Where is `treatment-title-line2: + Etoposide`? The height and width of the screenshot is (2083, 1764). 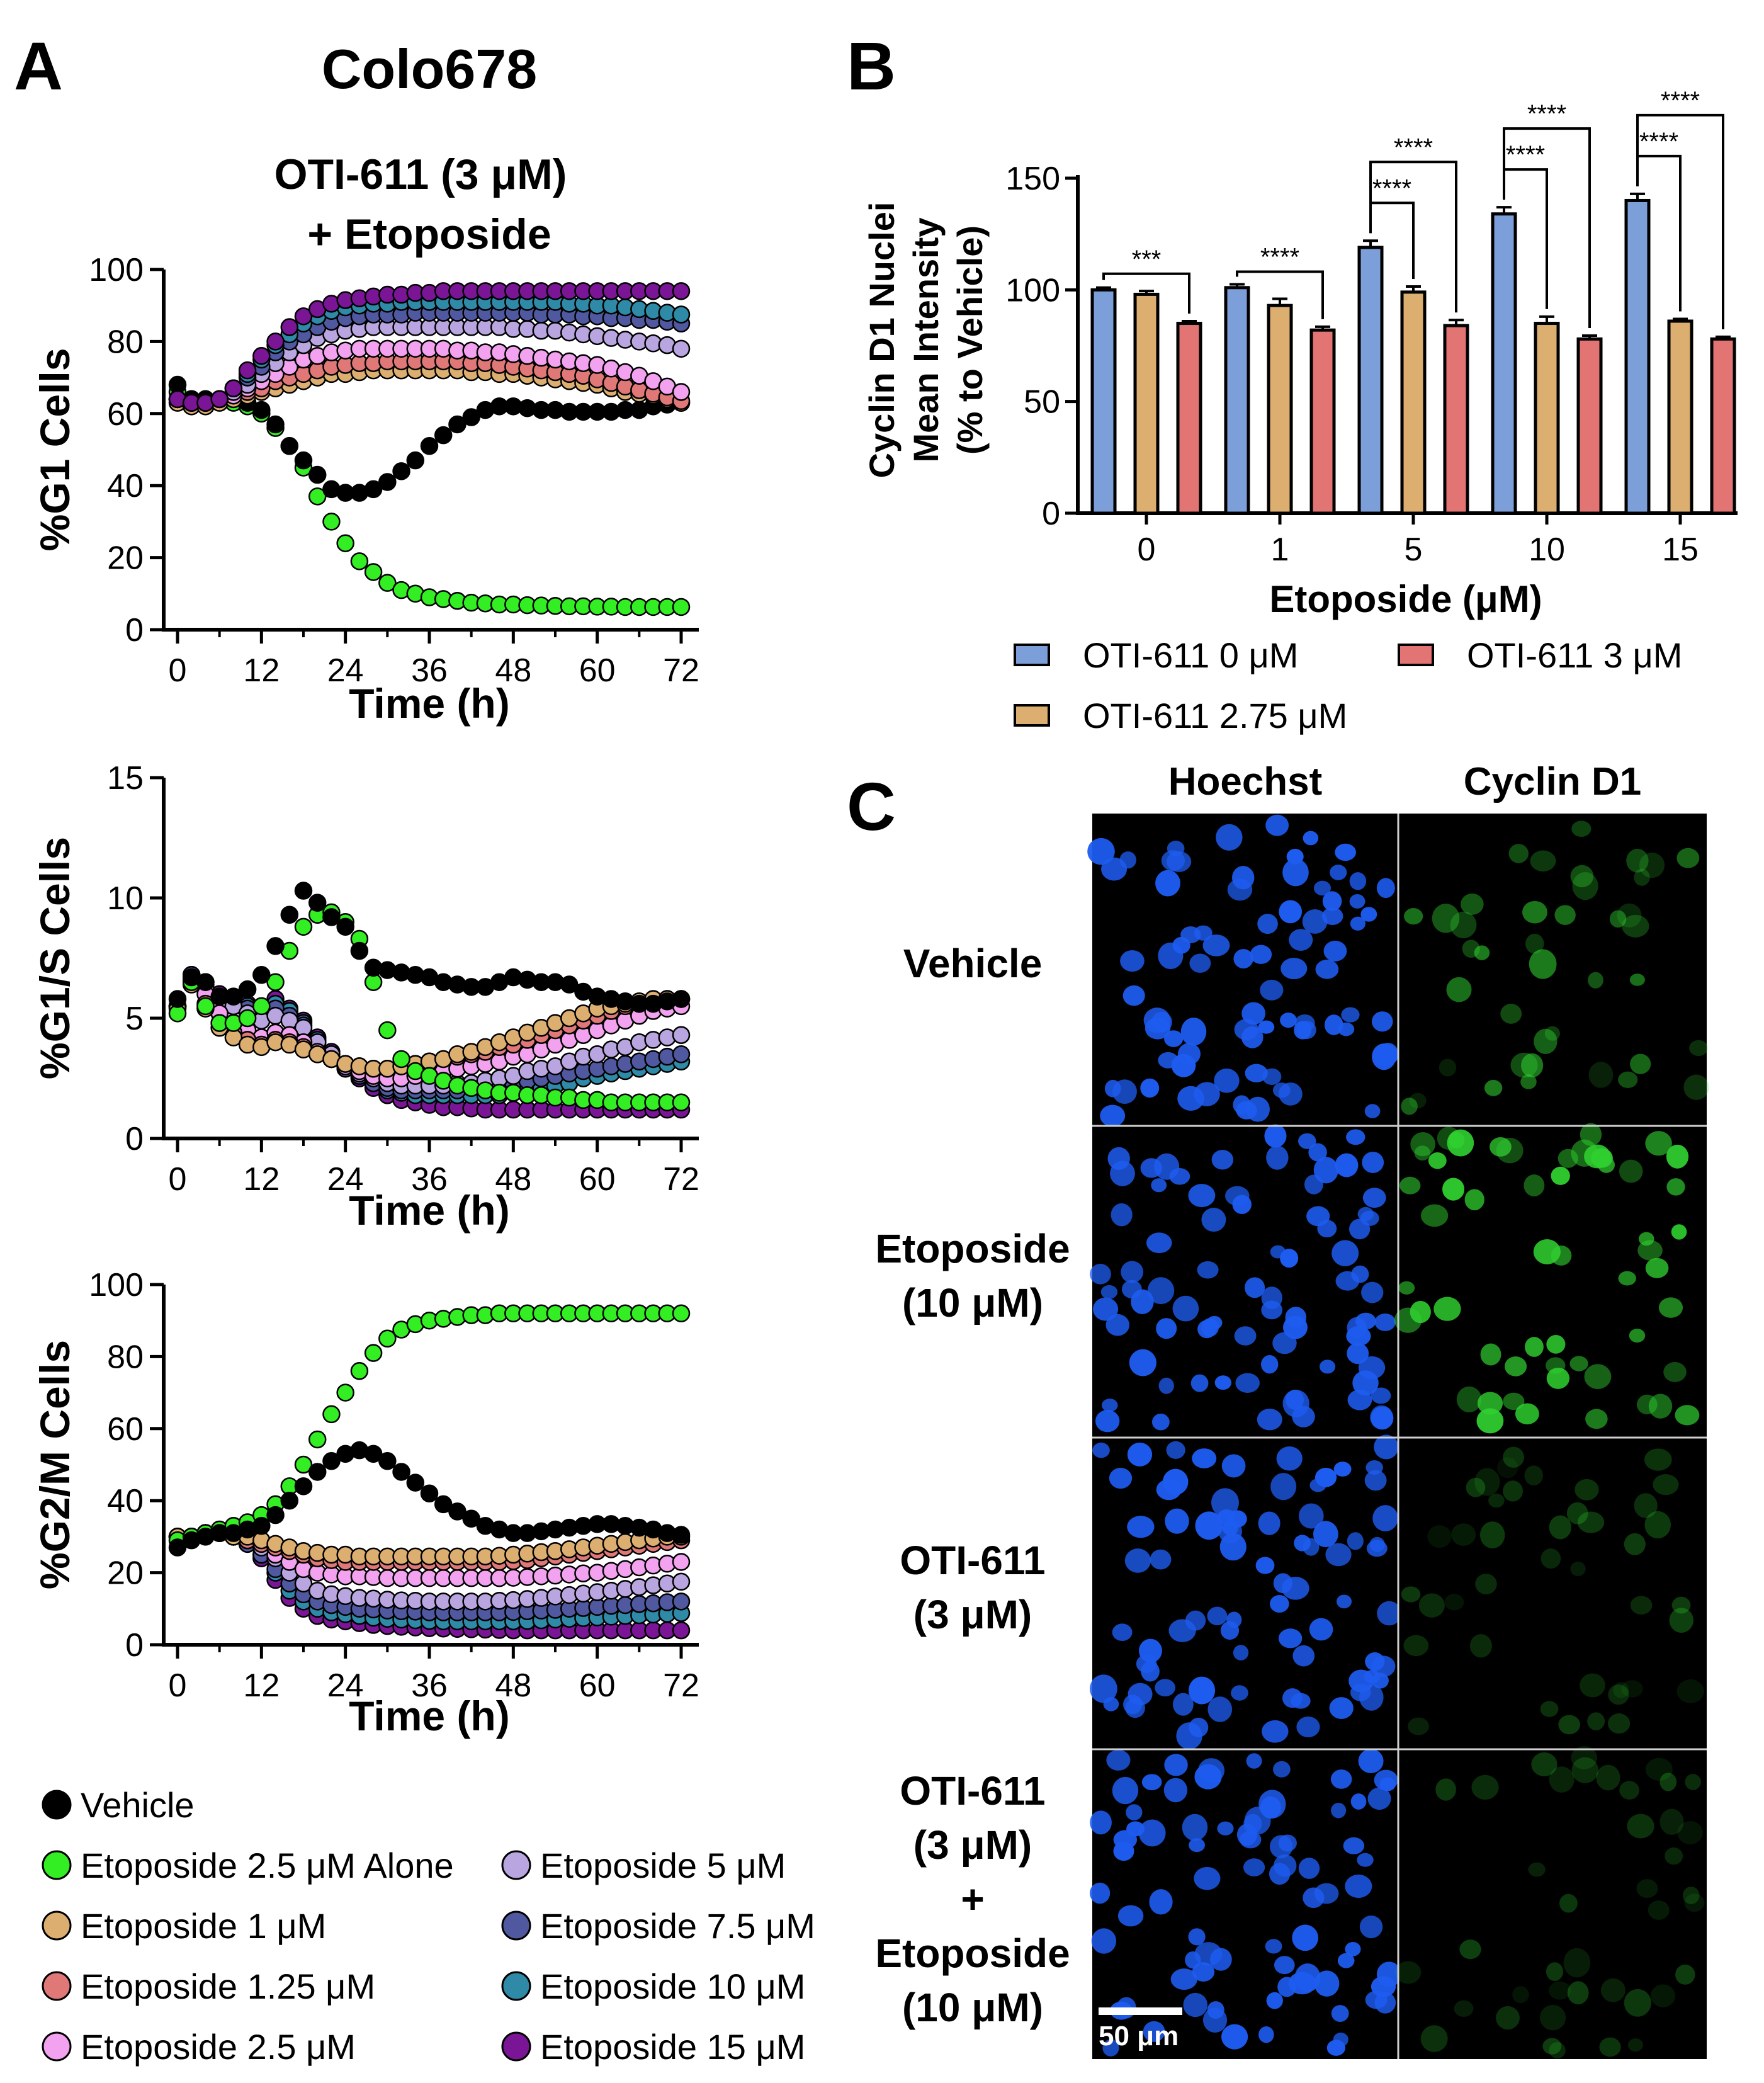 treatment-title-line2: + Etoposide is located at coordinates (429, 234).